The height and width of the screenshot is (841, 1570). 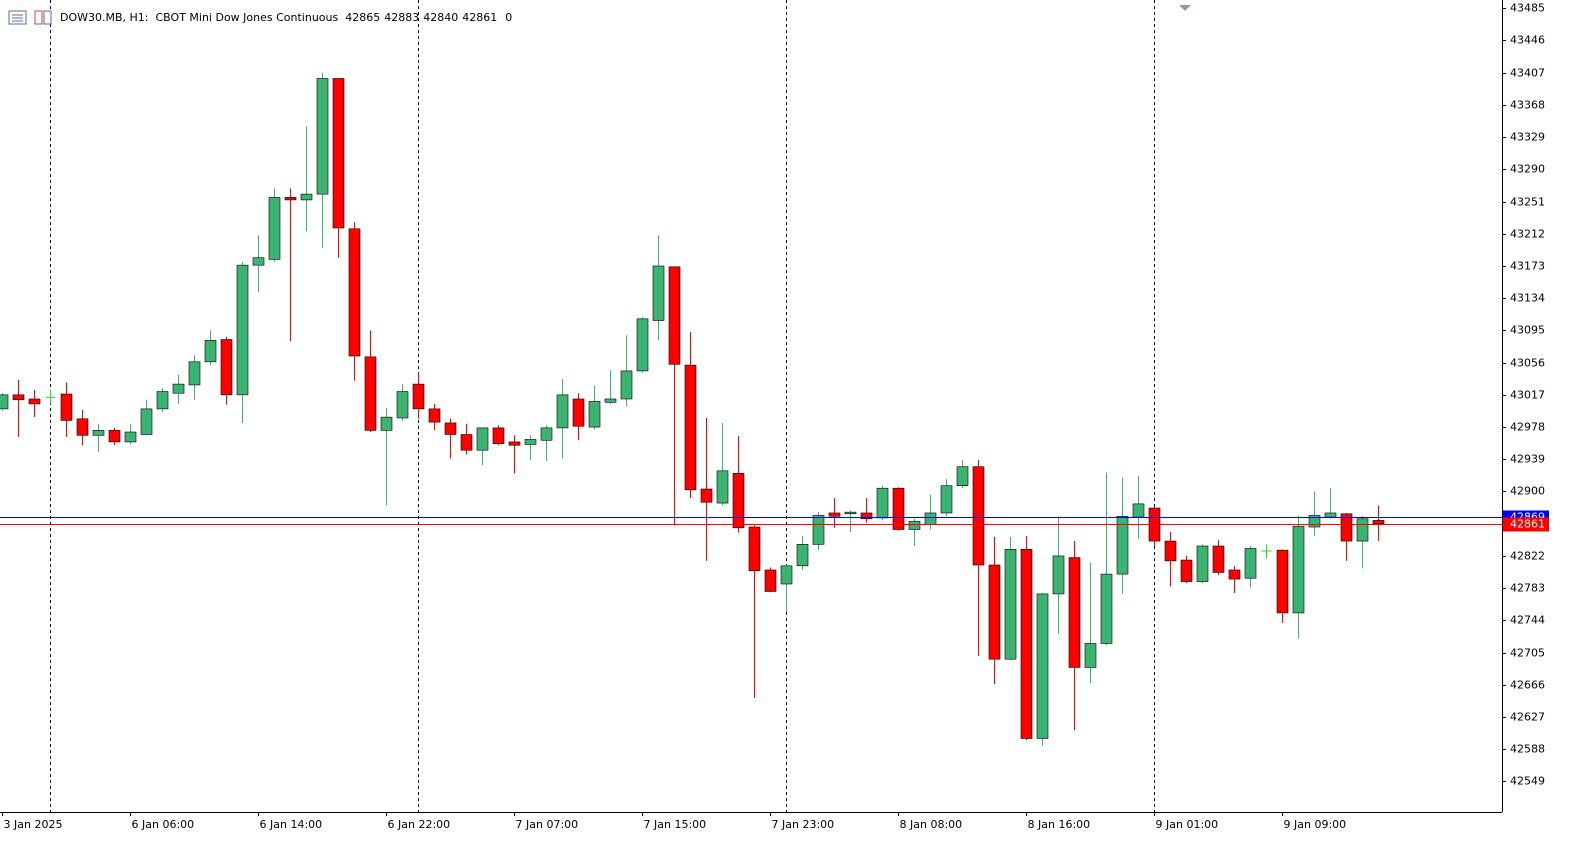 What do you see at coordinates (751, 521) in the screenshot?
I see `price-levels` at bounding box center [751, 521].